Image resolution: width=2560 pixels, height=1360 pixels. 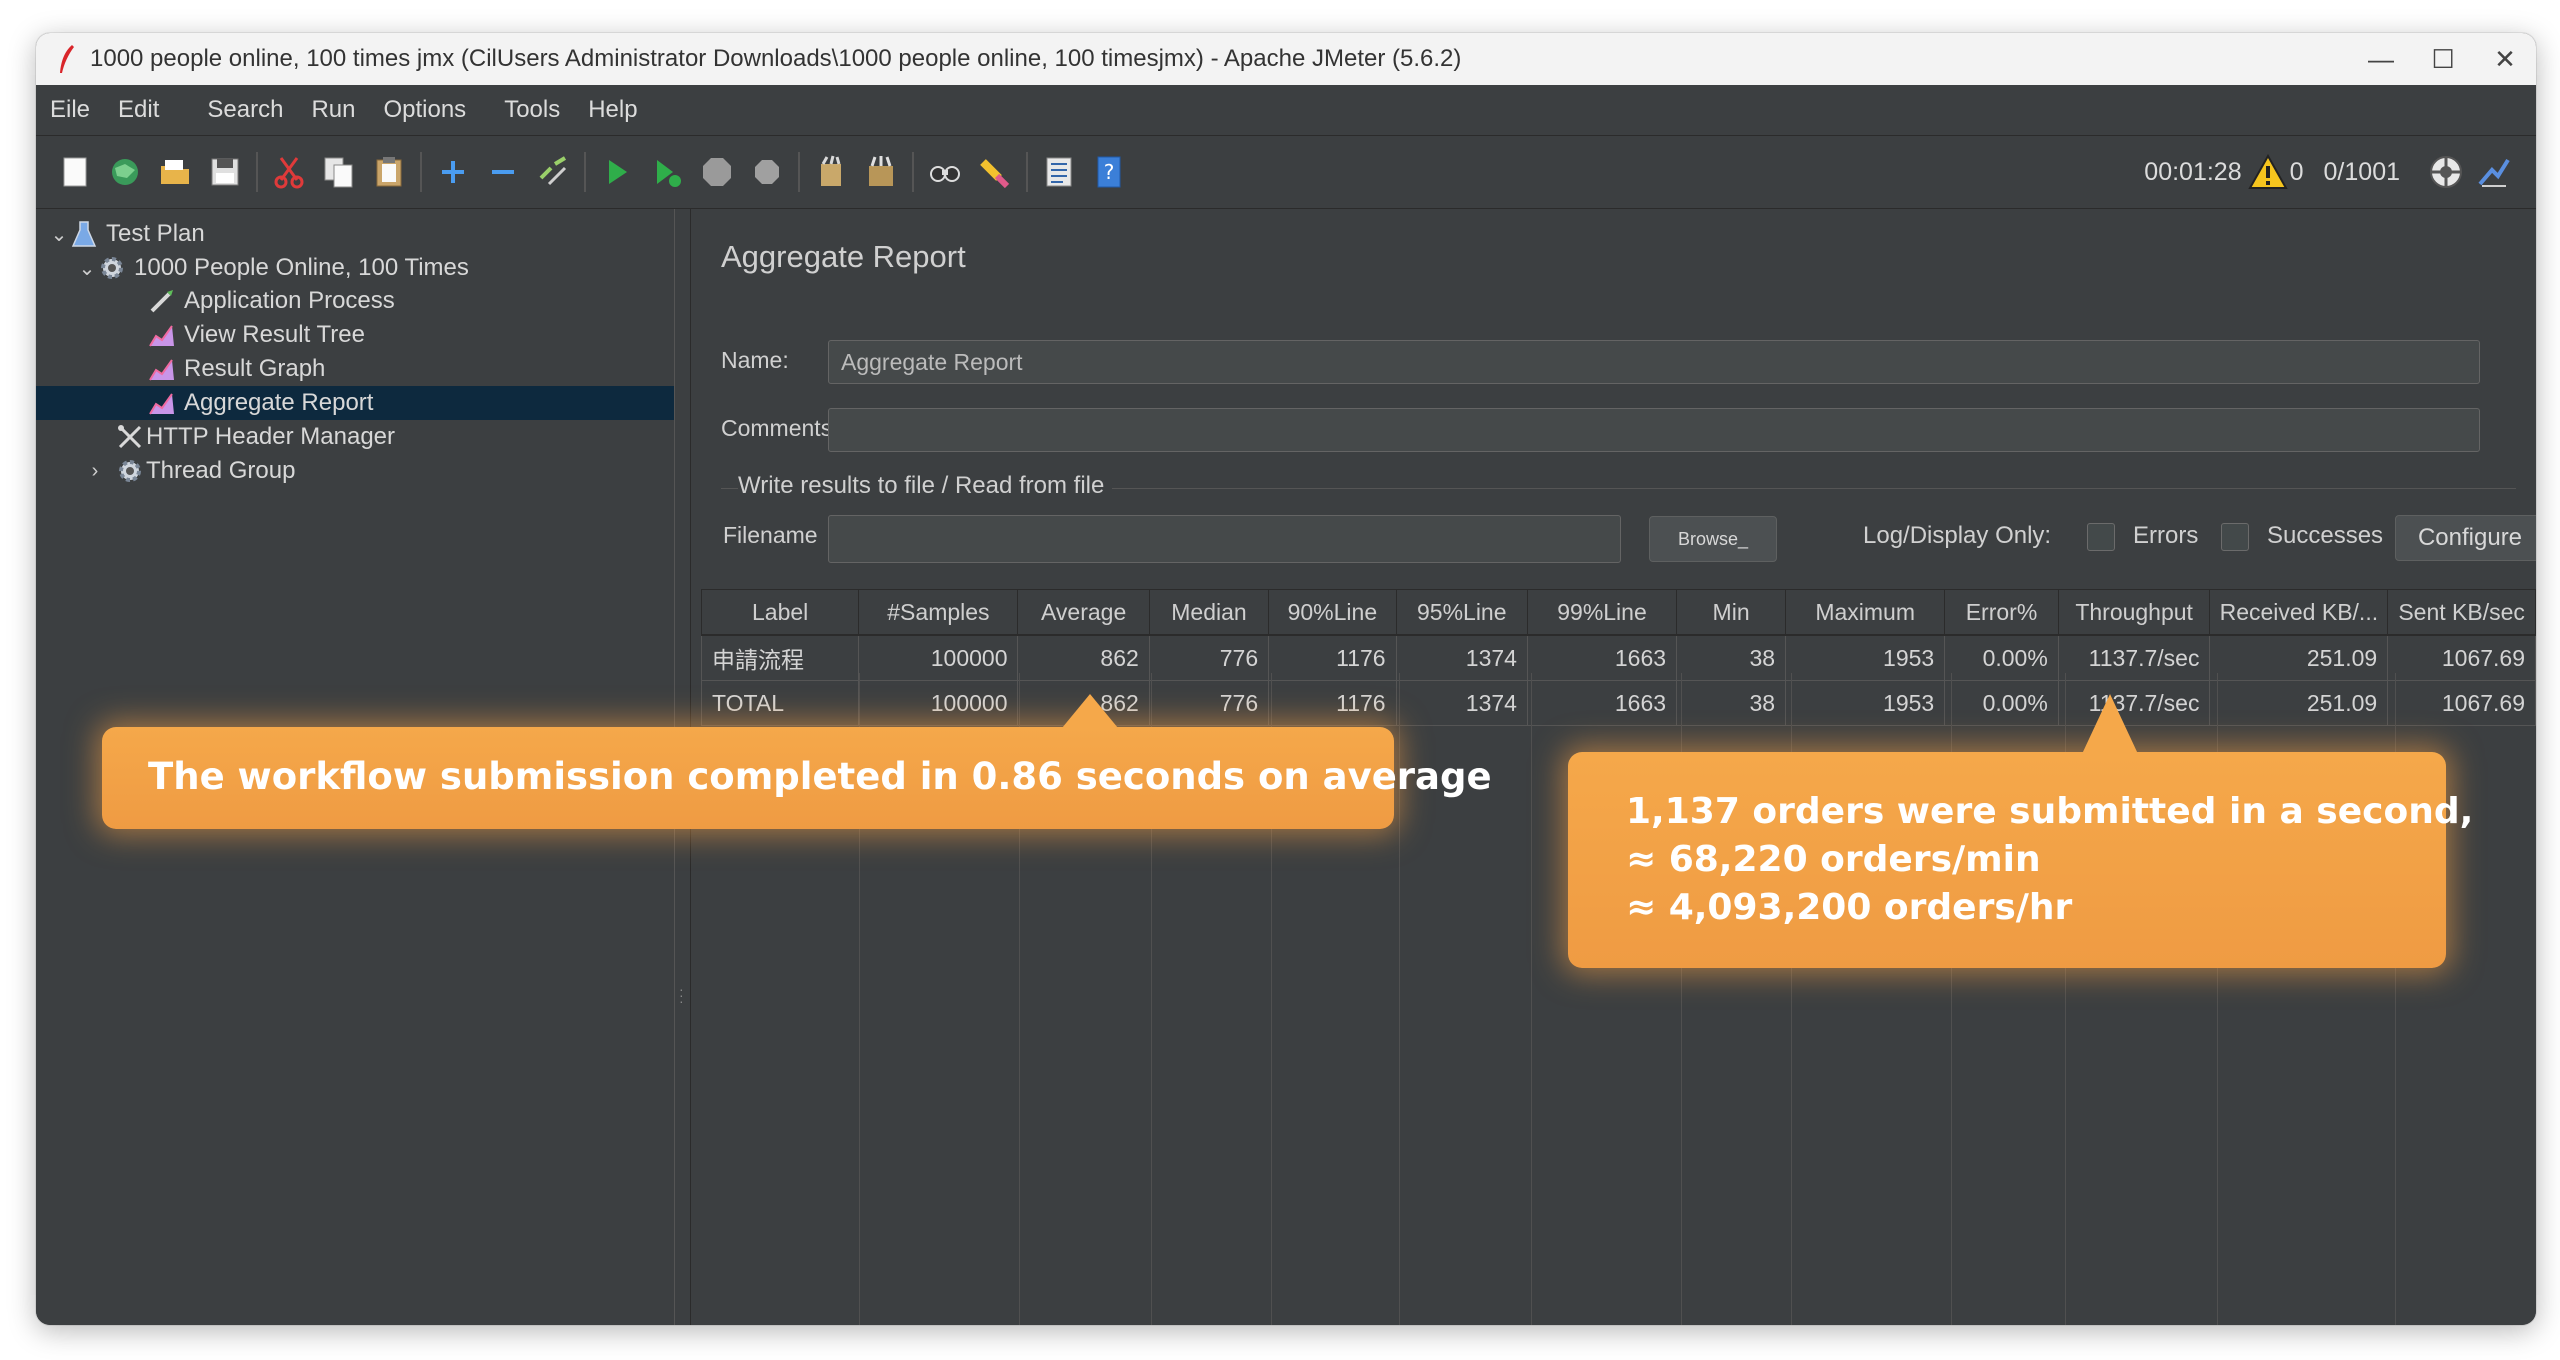 I want to click on tree-node-label: View Result Tree, so click(x=274, y=334).